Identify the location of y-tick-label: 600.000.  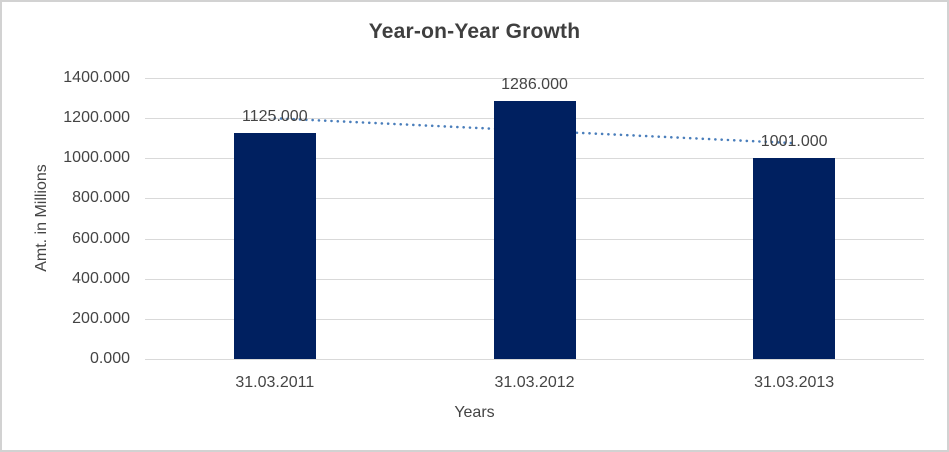
(101, 238).